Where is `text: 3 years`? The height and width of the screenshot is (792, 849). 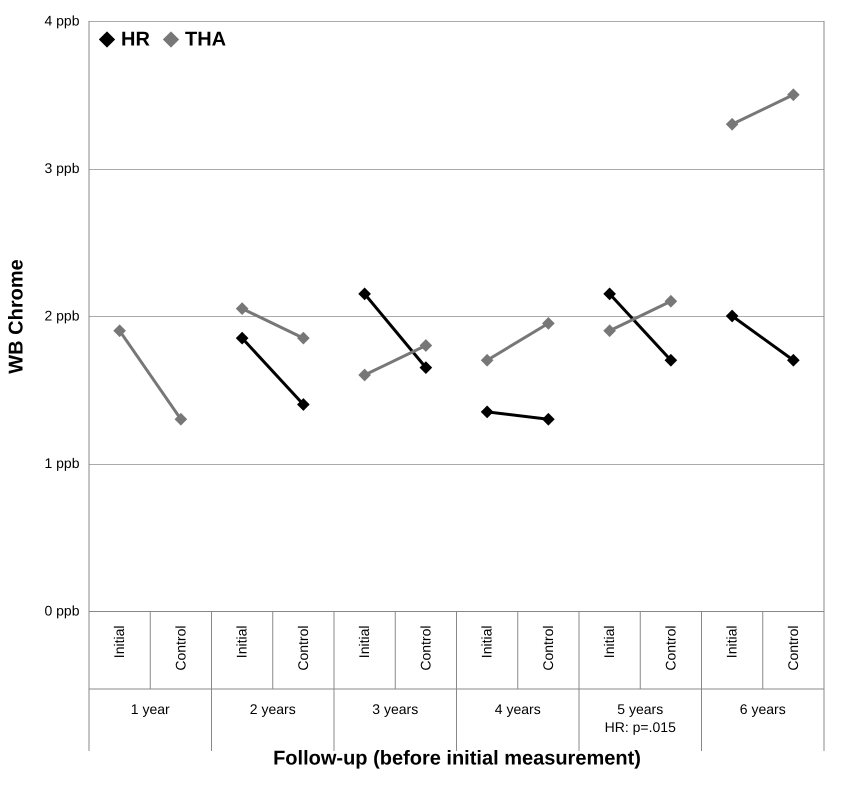
text: 3 years is located at coordinates (395, 709).